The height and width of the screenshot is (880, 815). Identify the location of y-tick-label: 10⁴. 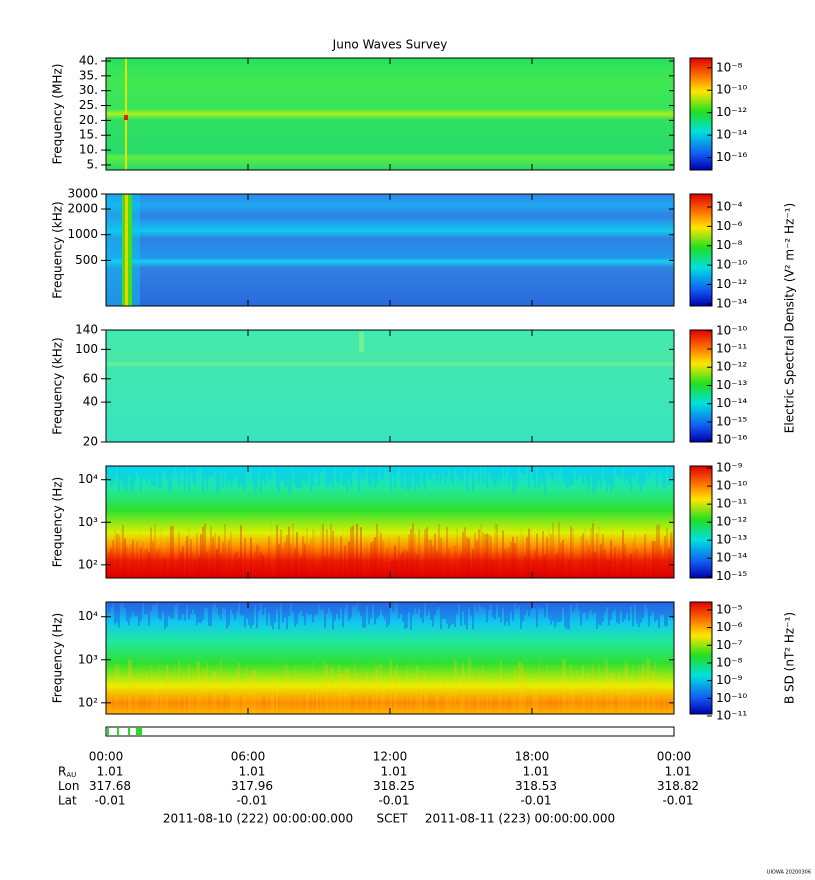
(88, 616).